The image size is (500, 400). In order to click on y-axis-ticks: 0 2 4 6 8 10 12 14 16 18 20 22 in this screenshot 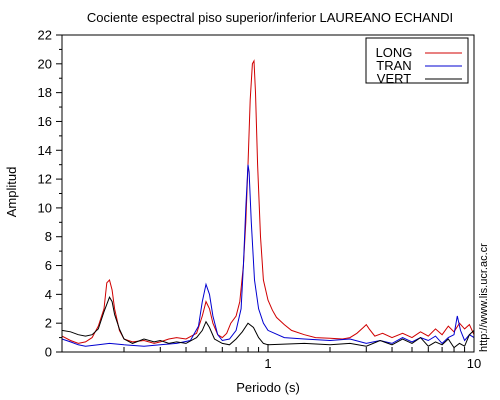, I will do `click(50, 194)`.